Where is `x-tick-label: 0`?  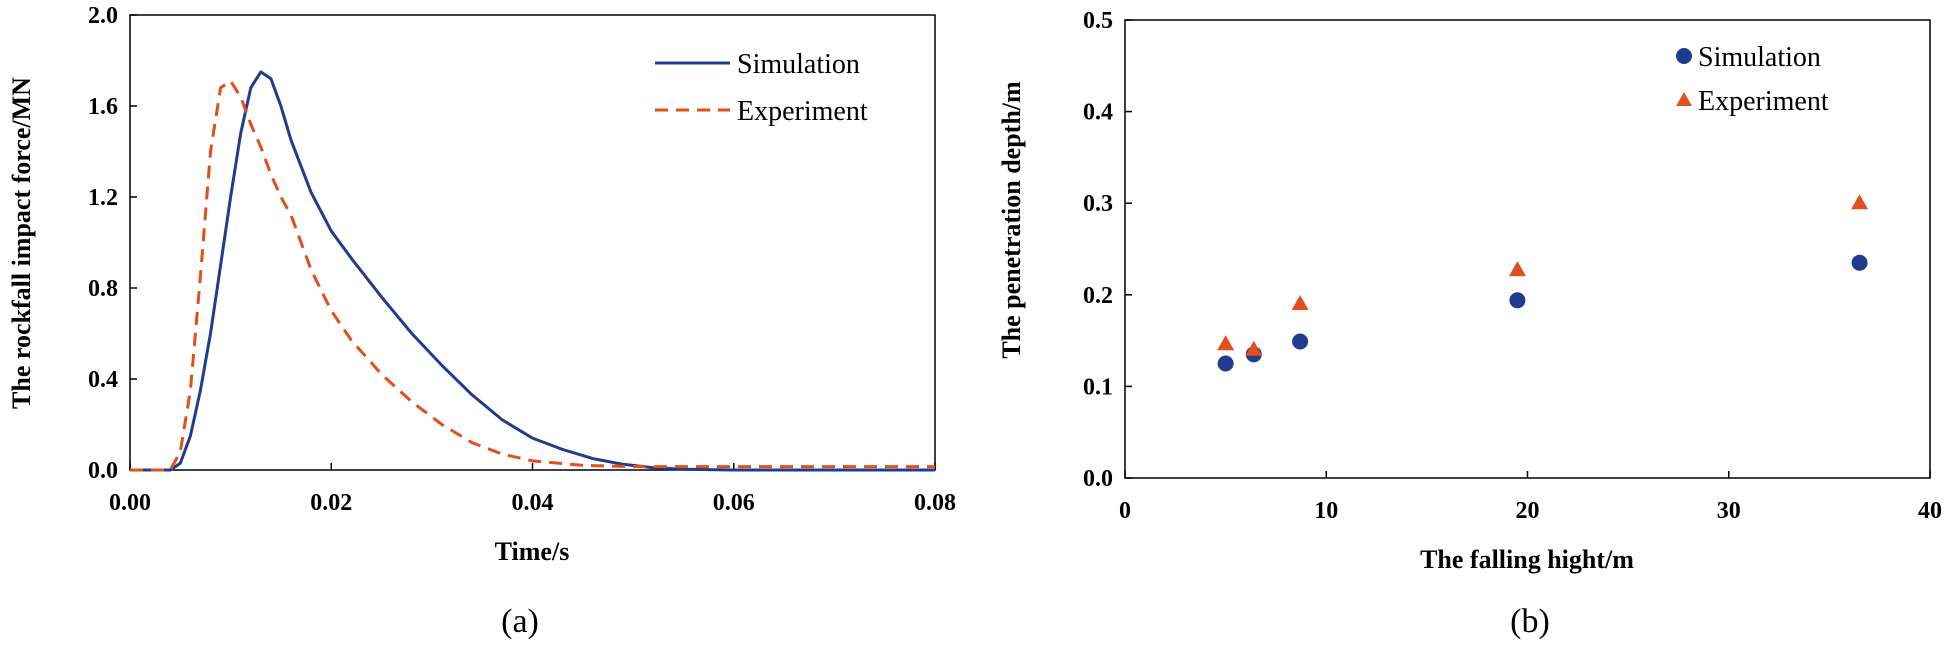 x-tick-label: 0 is located at coordinates (1125, 511).